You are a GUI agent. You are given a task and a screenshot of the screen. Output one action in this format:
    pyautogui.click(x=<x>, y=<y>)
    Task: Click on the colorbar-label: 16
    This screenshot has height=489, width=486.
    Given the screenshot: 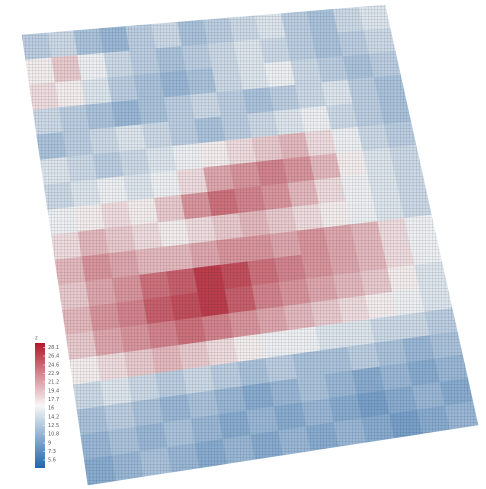 What is the action you would take?
    pyautogui.click(x=51, y=409)
    